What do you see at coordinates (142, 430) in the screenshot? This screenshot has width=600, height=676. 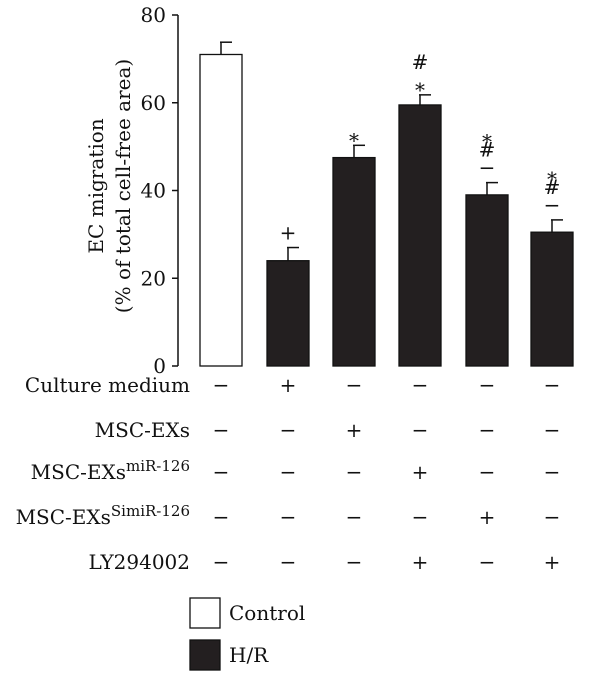 I see `condition-label: MSC-EXs` at bounding box center [142, 430].